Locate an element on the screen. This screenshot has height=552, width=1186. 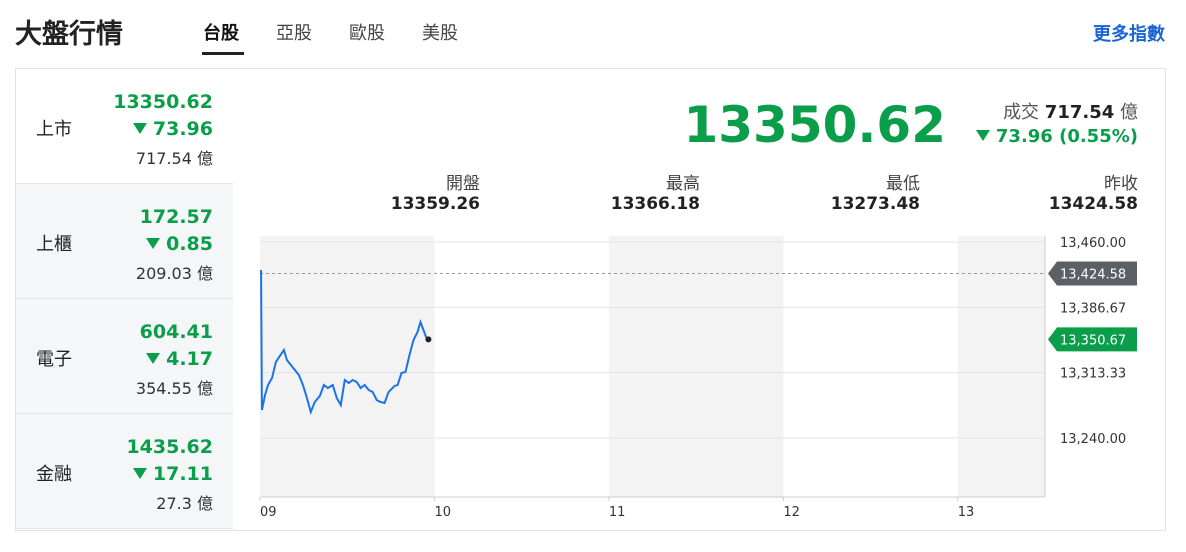
market-row: 上市 13350.62 73.96 717.54 億 is located at coordinates (124, 126).